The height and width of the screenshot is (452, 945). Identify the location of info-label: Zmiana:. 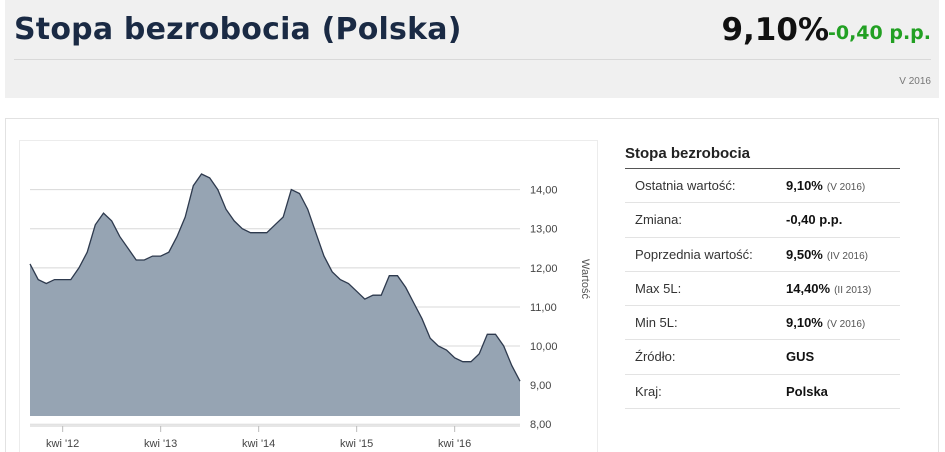
(658, 220).